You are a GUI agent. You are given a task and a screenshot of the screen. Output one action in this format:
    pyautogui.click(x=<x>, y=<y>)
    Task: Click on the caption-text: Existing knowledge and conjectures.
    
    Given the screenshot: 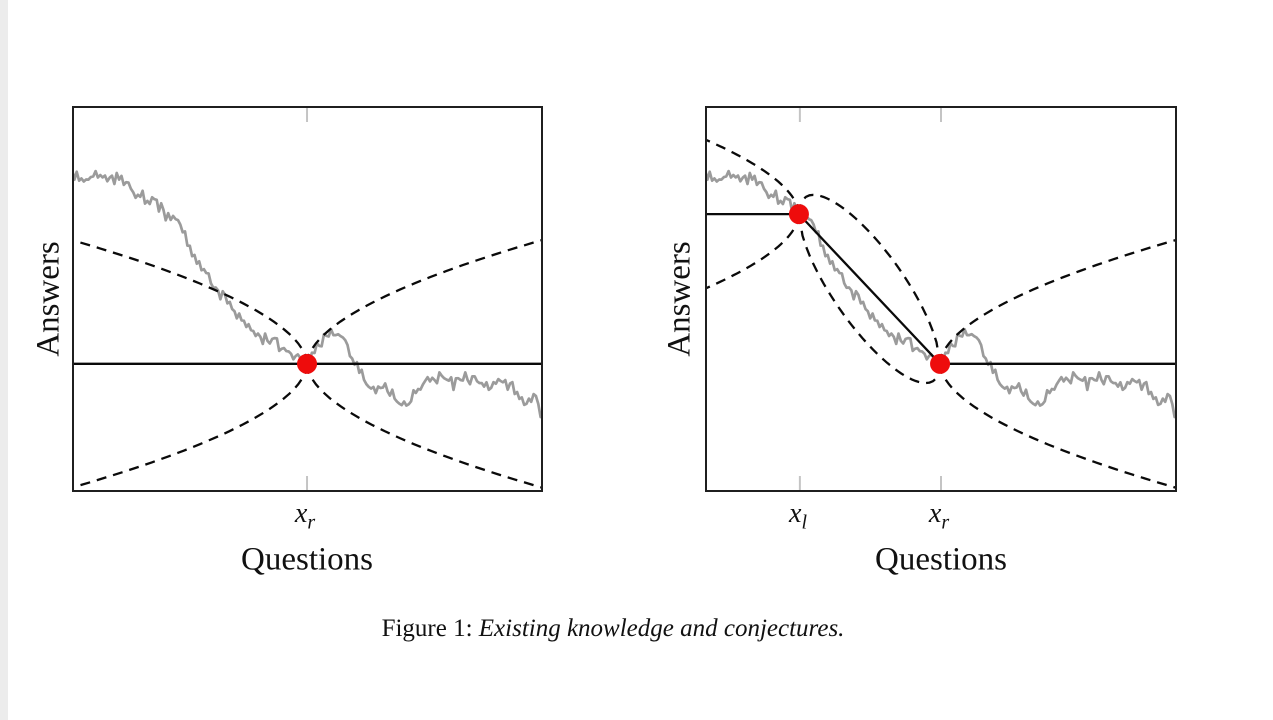 What is the action you would take?
    pyautogui.click(x=661, y=628)
    